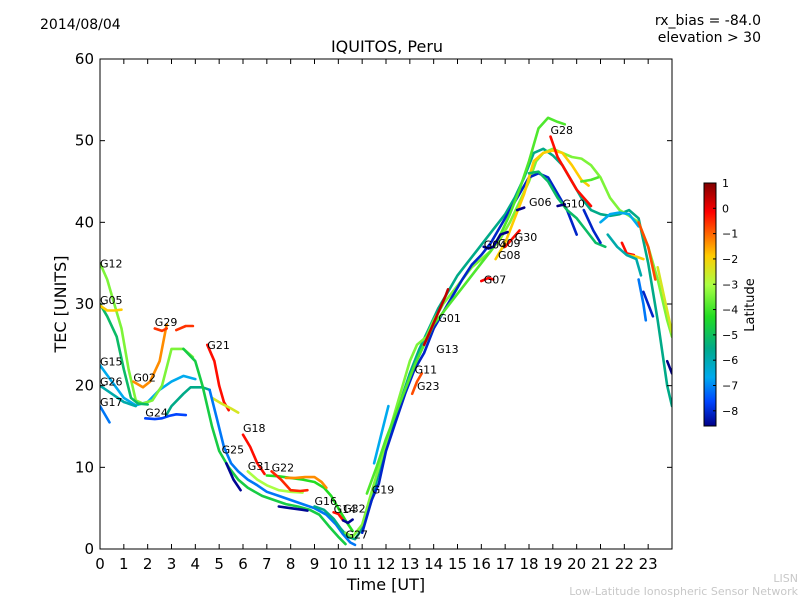 The image size is (800, 600). Describe the element at coordinates (509, 243) in the screenshot. I see `satellite-label-g09: G09` at that location.